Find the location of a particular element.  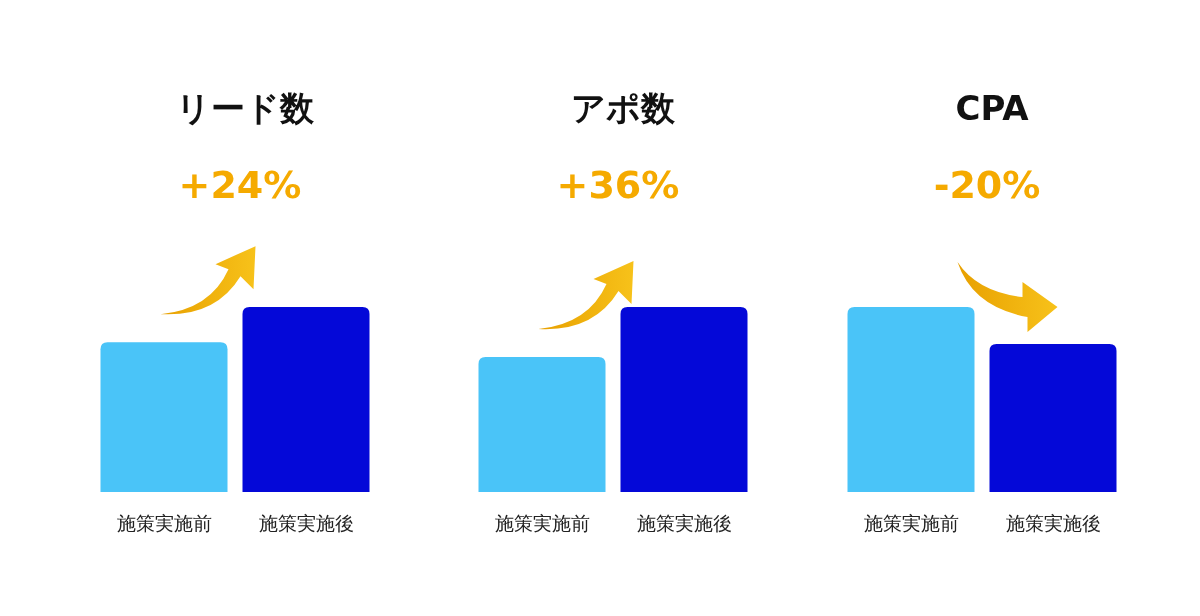

chart-subtitle: -20% is located at coordinates (987, 185).